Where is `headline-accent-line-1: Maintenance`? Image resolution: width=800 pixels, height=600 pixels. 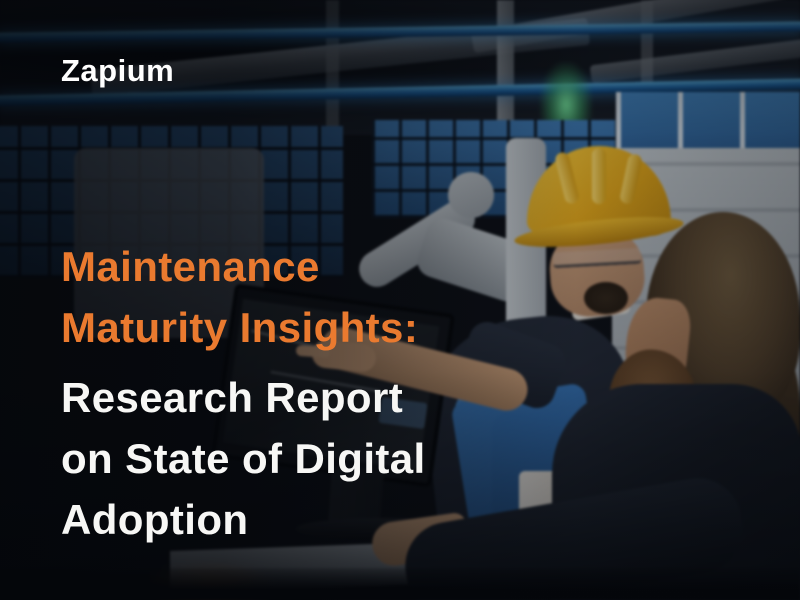
headline-accent-line-1: Maintenance is located at coordinates (190, 266).